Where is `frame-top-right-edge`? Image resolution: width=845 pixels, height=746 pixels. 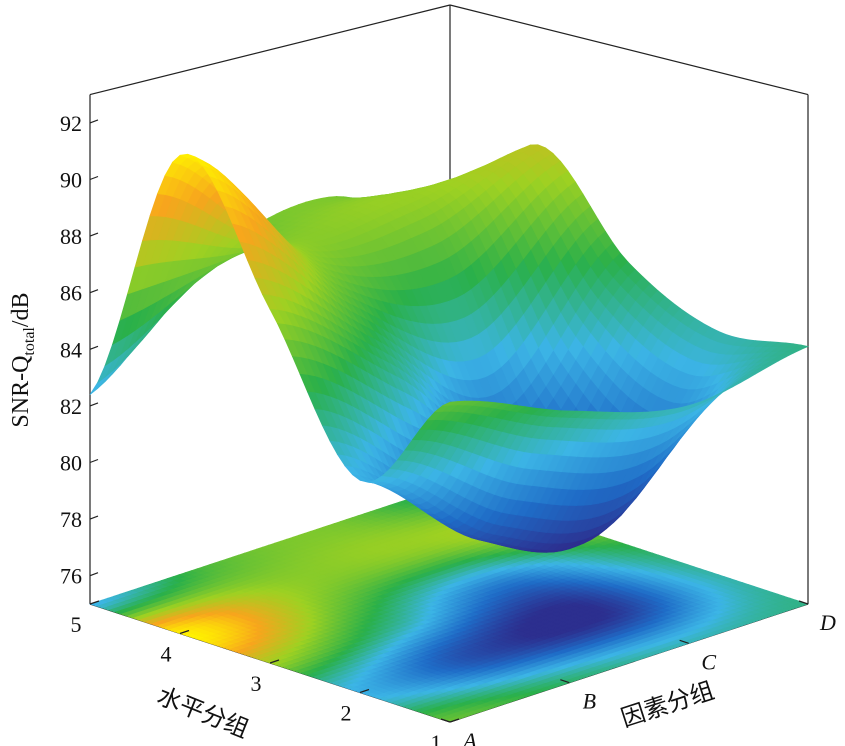 frame-top-right-edge is located at coordinates (629, 50).